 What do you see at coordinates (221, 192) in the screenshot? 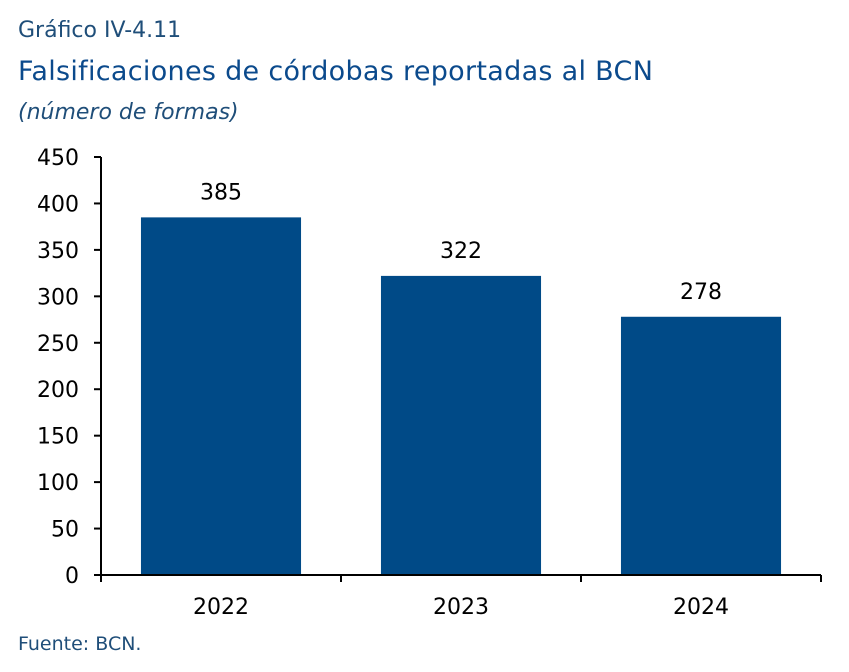
I see `data-label-2022: 385` at bounding box center [221, 192].